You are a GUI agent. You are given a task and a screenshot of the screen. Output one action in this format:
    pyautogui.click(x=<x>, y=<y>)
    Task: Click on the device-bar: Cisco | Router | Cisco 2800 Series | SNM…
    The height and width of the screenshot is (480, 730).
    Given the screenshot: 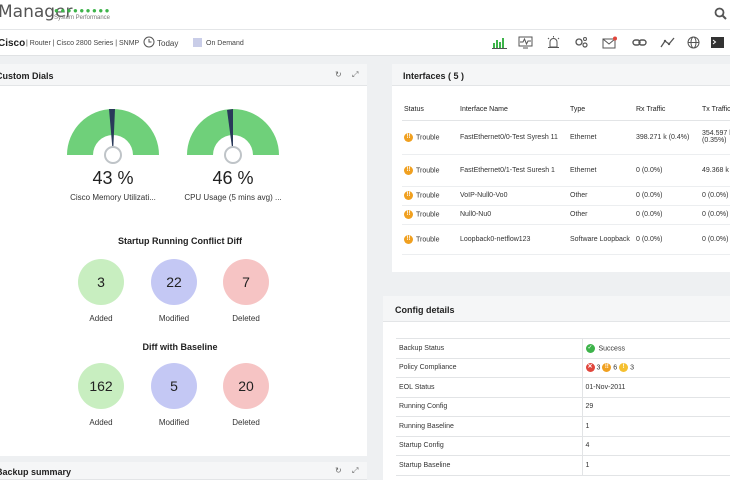 What is the action you would take?
    pyautogui.click(x=365, y=43)
    